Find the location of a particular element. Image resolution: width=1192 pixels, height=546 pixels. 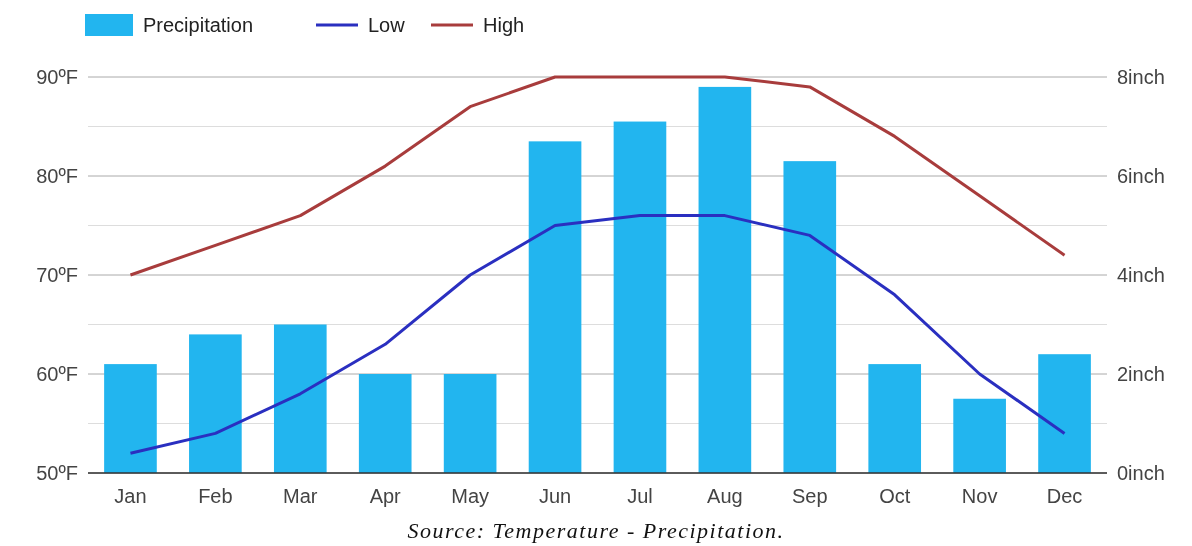

y2-tick-label: 0inch is located at coordinates (1141, 473).